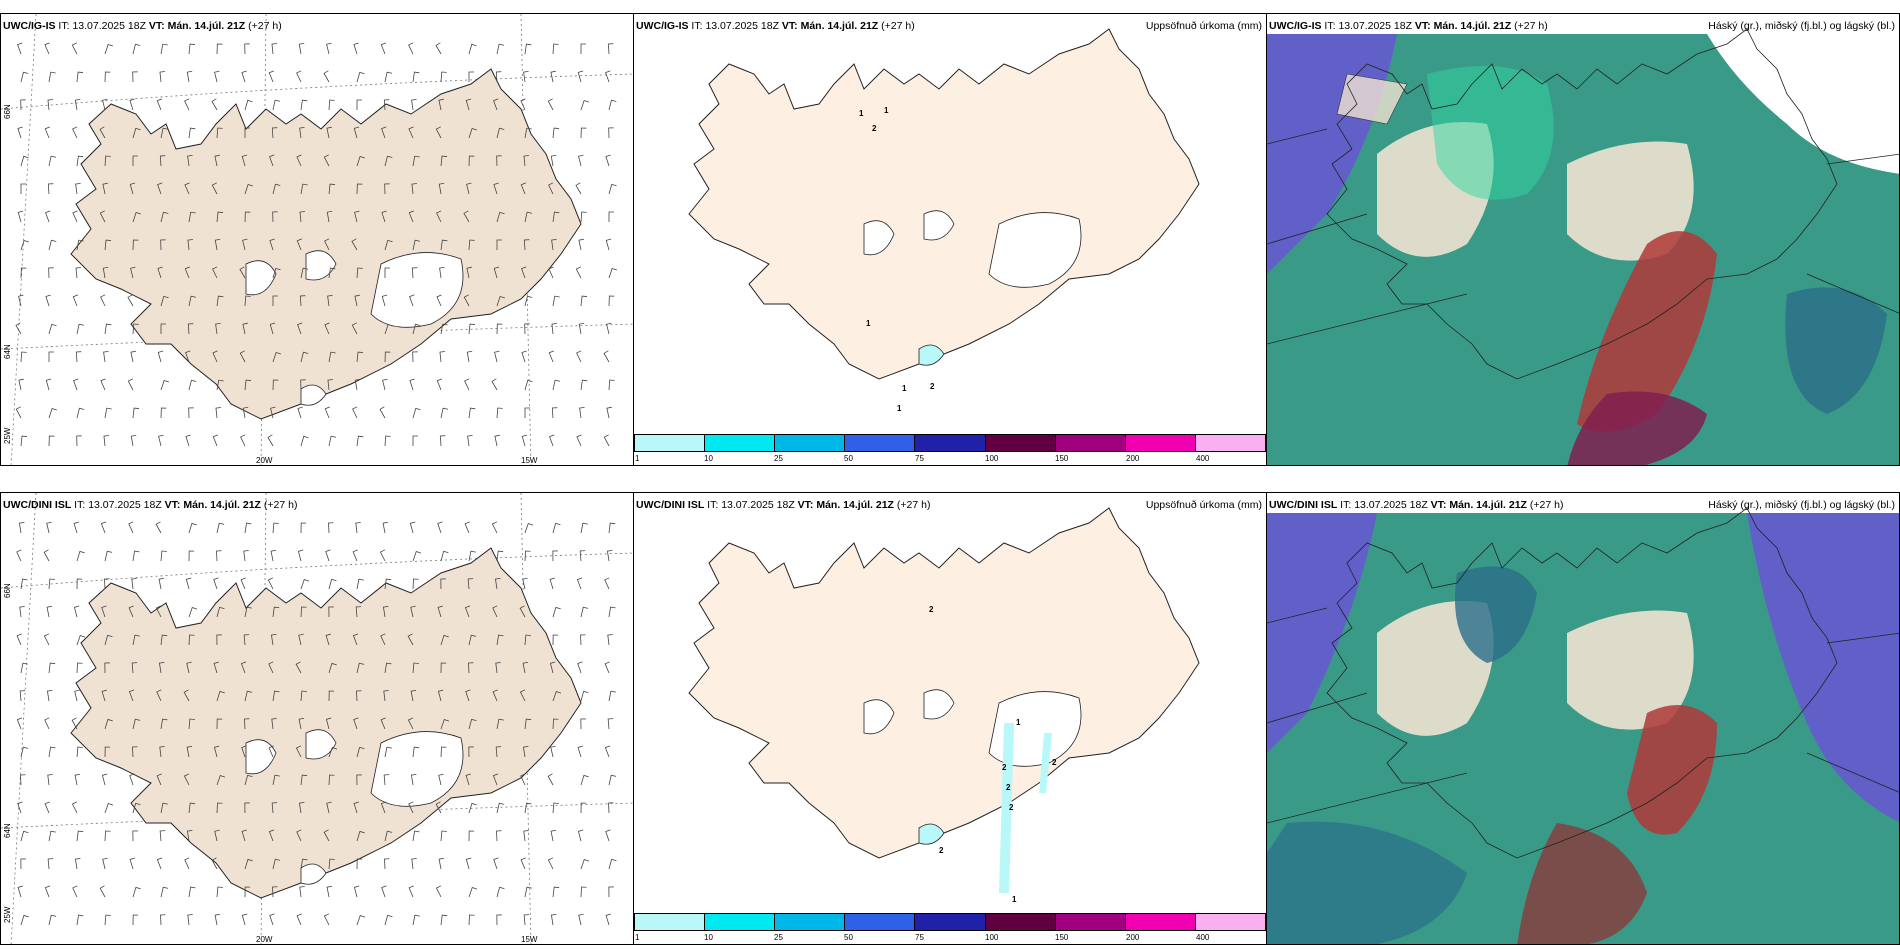 This screenshot has height=950, width=1900. I want to click on panel-subtitle: Uppsöfnuð úrkoma (mm), so click(1203, 26).